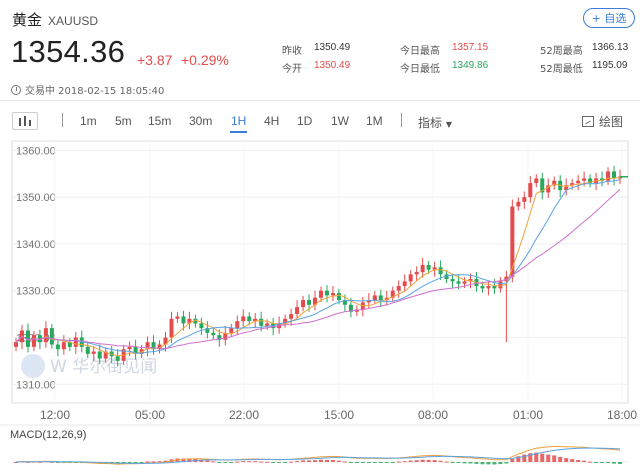 The width and height of the screenshot is (640, 475). I want to click on chart-toolbar: 1m 5m 15m 30m 1H 4H 1D 1W 1M 指标 ▼ 绘图, so click(320, 121).